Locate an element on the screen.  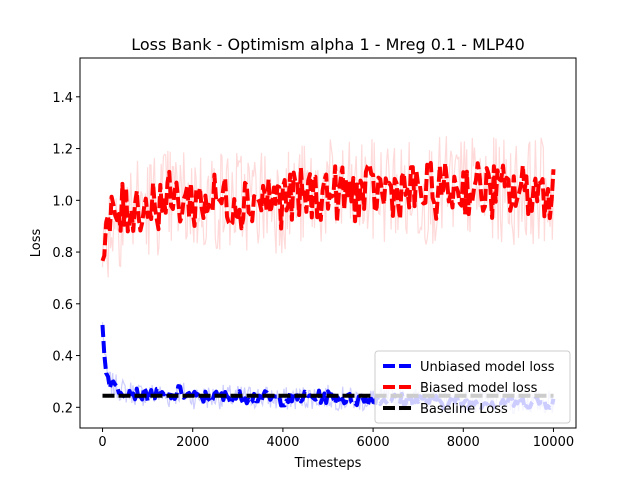
y-tick-label: 1.0 is located at coordinates (62, 201).